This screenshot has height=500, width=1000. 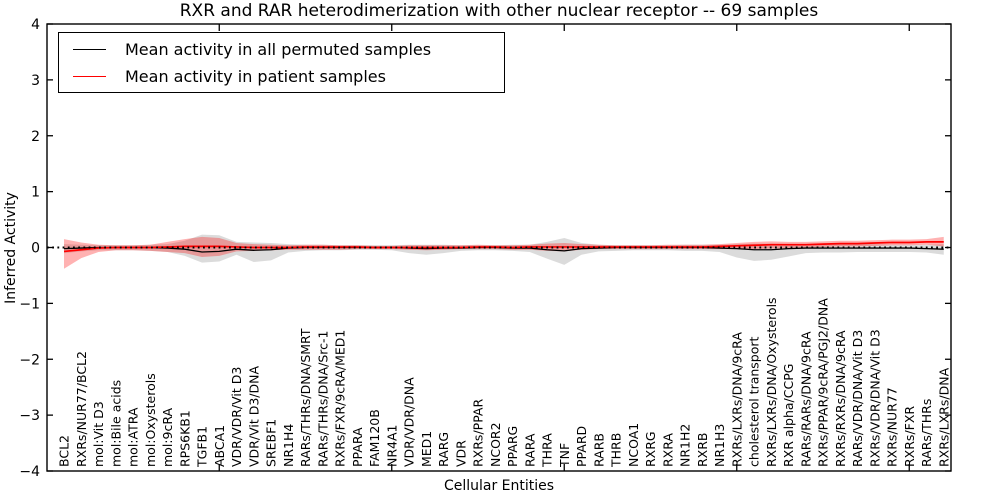 I want to click on svg-text: RXRs/LXRs/DNA/9cRA, so click(x=736, y=399).